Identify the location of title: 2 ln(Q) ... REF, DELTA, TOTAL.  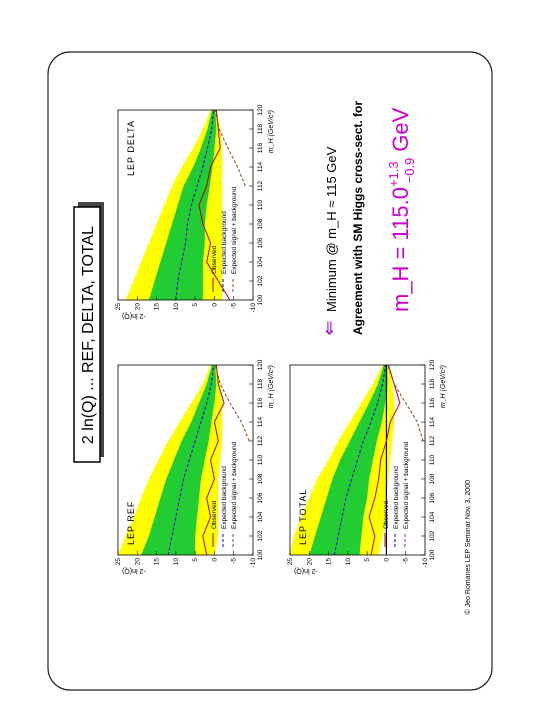
(88, 335).